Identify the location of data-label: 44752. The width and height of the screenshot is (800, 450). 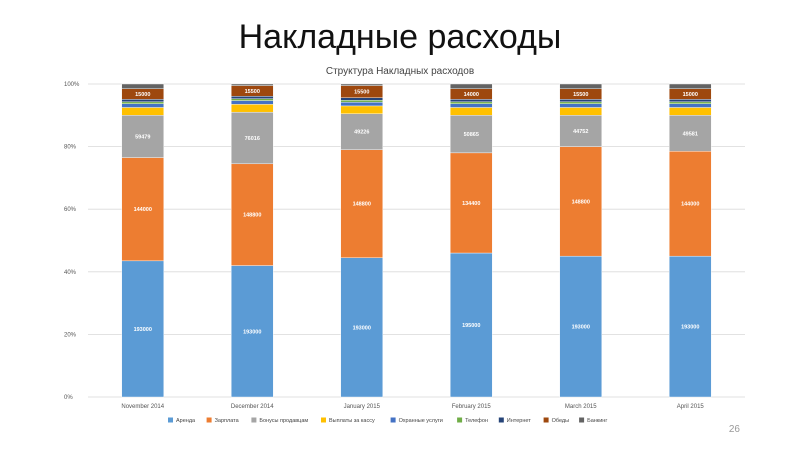
(580, 132).